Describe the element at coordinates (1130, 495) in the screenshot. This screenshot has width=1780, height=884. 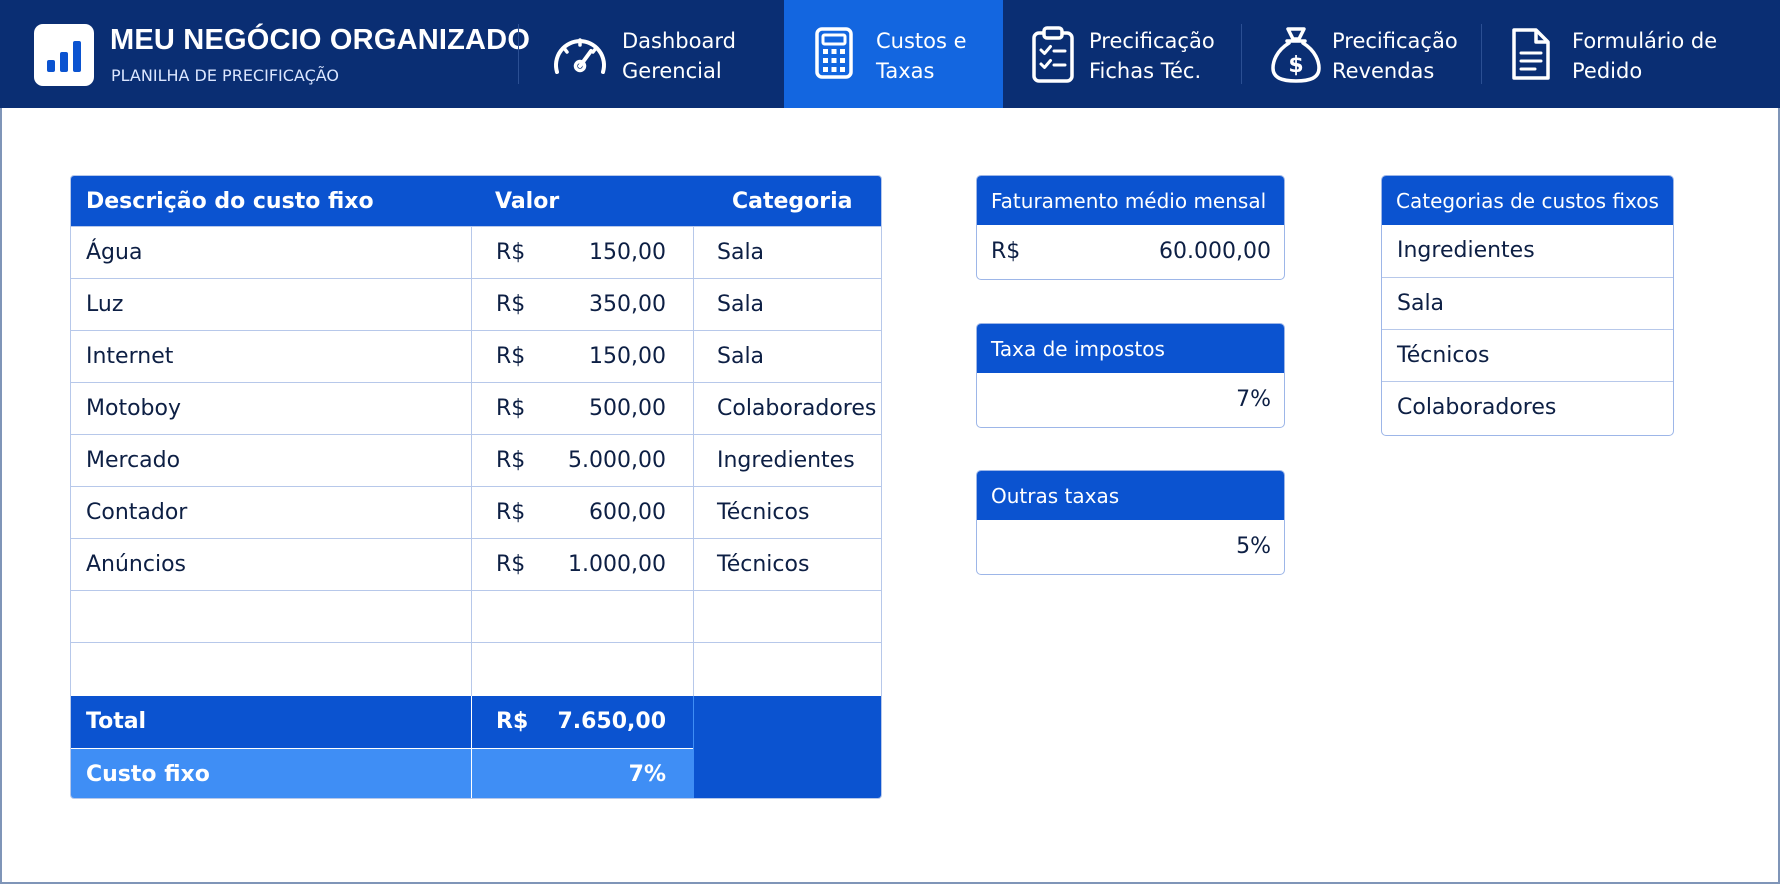
I see `other-fees-label: Outras taxas` at that location.